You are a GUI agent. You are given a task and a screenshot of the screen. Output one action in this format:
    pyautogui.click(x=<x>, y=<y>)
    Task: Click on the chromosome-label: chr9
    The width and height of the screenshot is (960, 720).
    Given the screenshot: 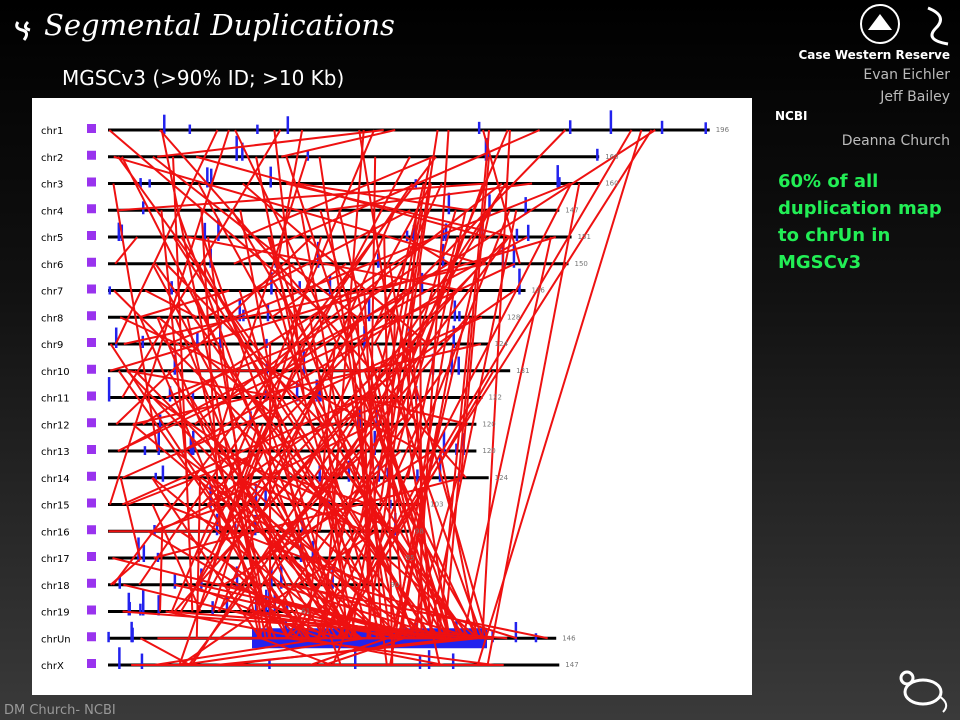 What is the action you would take?
    pyautogui.click(x=52, y=345)
    